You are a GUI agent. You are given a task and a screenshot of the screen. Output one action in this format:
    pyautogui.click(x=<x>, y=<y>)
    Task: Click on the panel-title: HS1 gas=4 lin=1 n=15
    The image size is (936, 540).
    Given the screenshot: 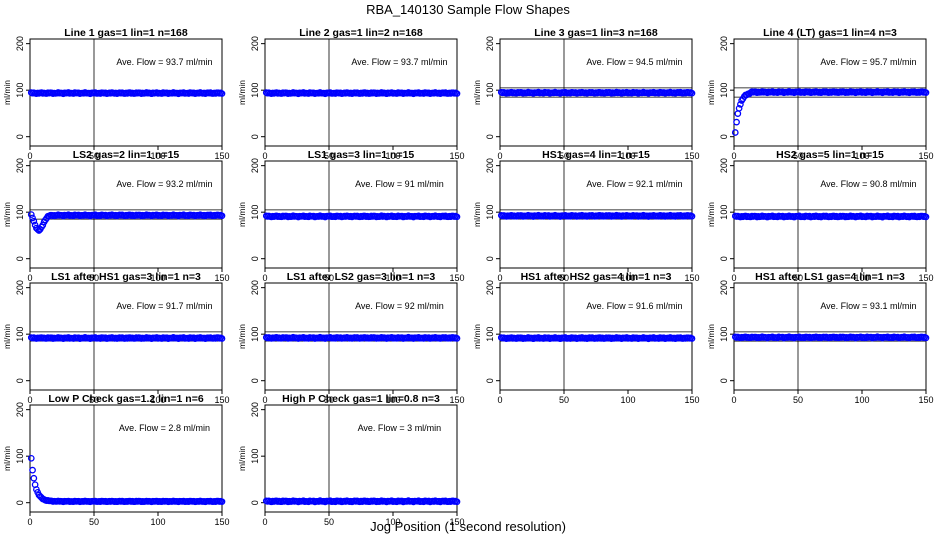 What is the action you would take?
    pyautogui.click(x=596, y=155)
    